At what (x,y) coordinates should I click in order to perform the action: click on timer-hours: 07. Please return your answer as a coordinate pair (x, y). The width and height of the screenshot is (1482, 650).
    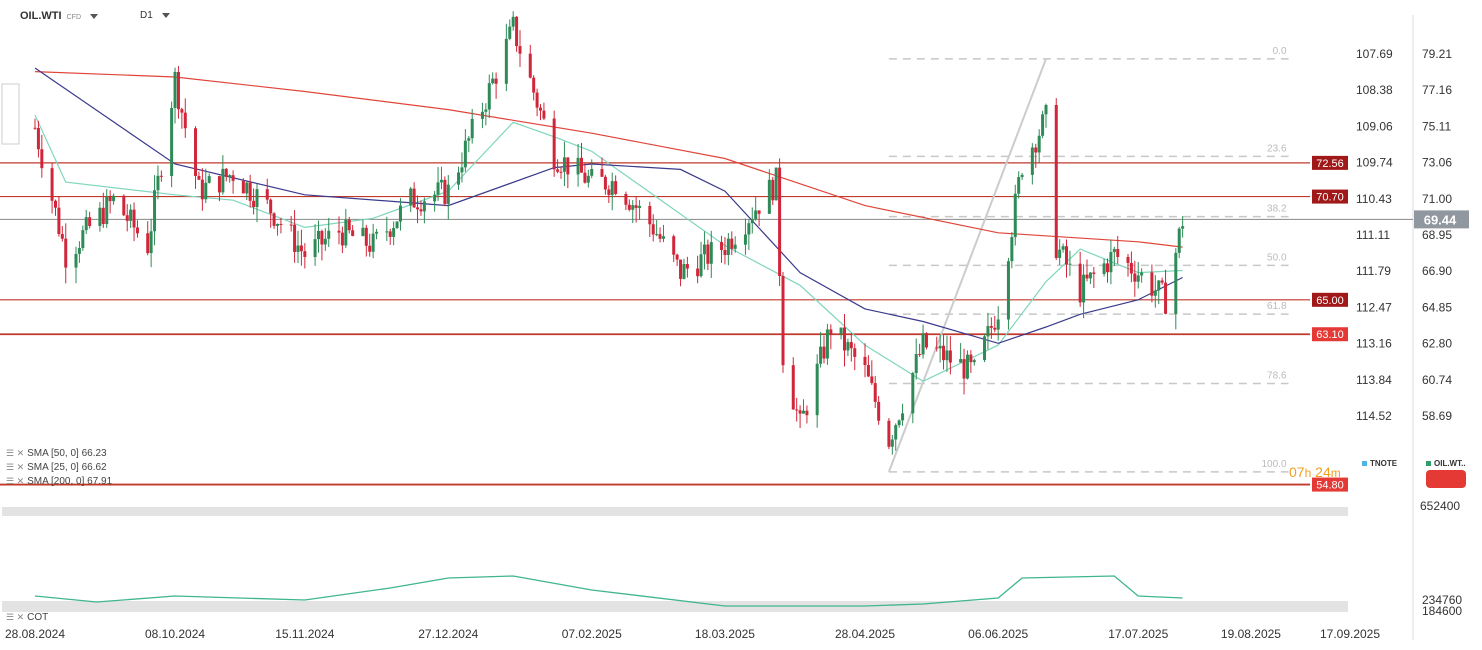
    Looking at the image, I should click on (1297, 472).